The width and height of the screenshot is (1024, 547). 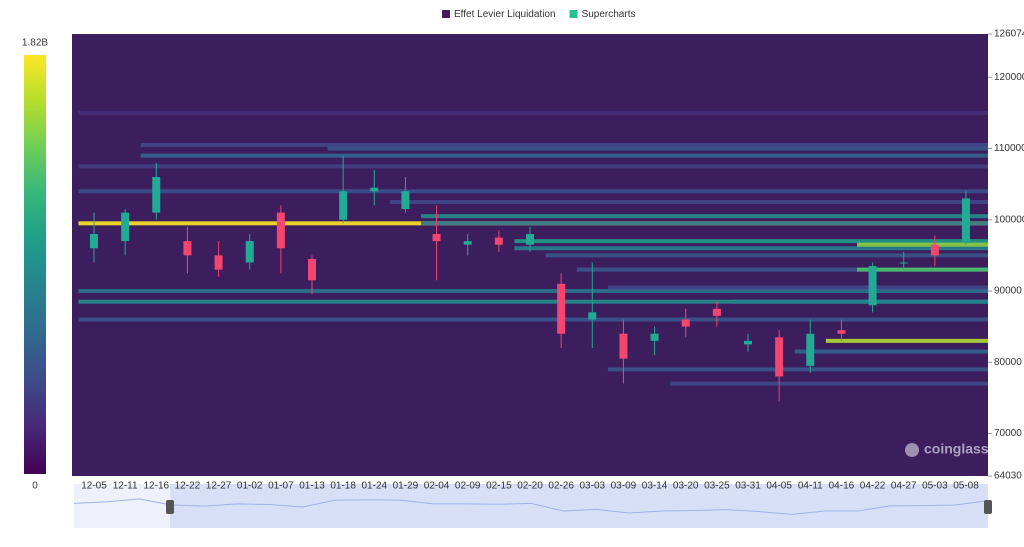 What do you see at coordinates (1009, 148) in the screenshot?
I see `y-tick-label: 110000` at bounding box center [1009, 148].